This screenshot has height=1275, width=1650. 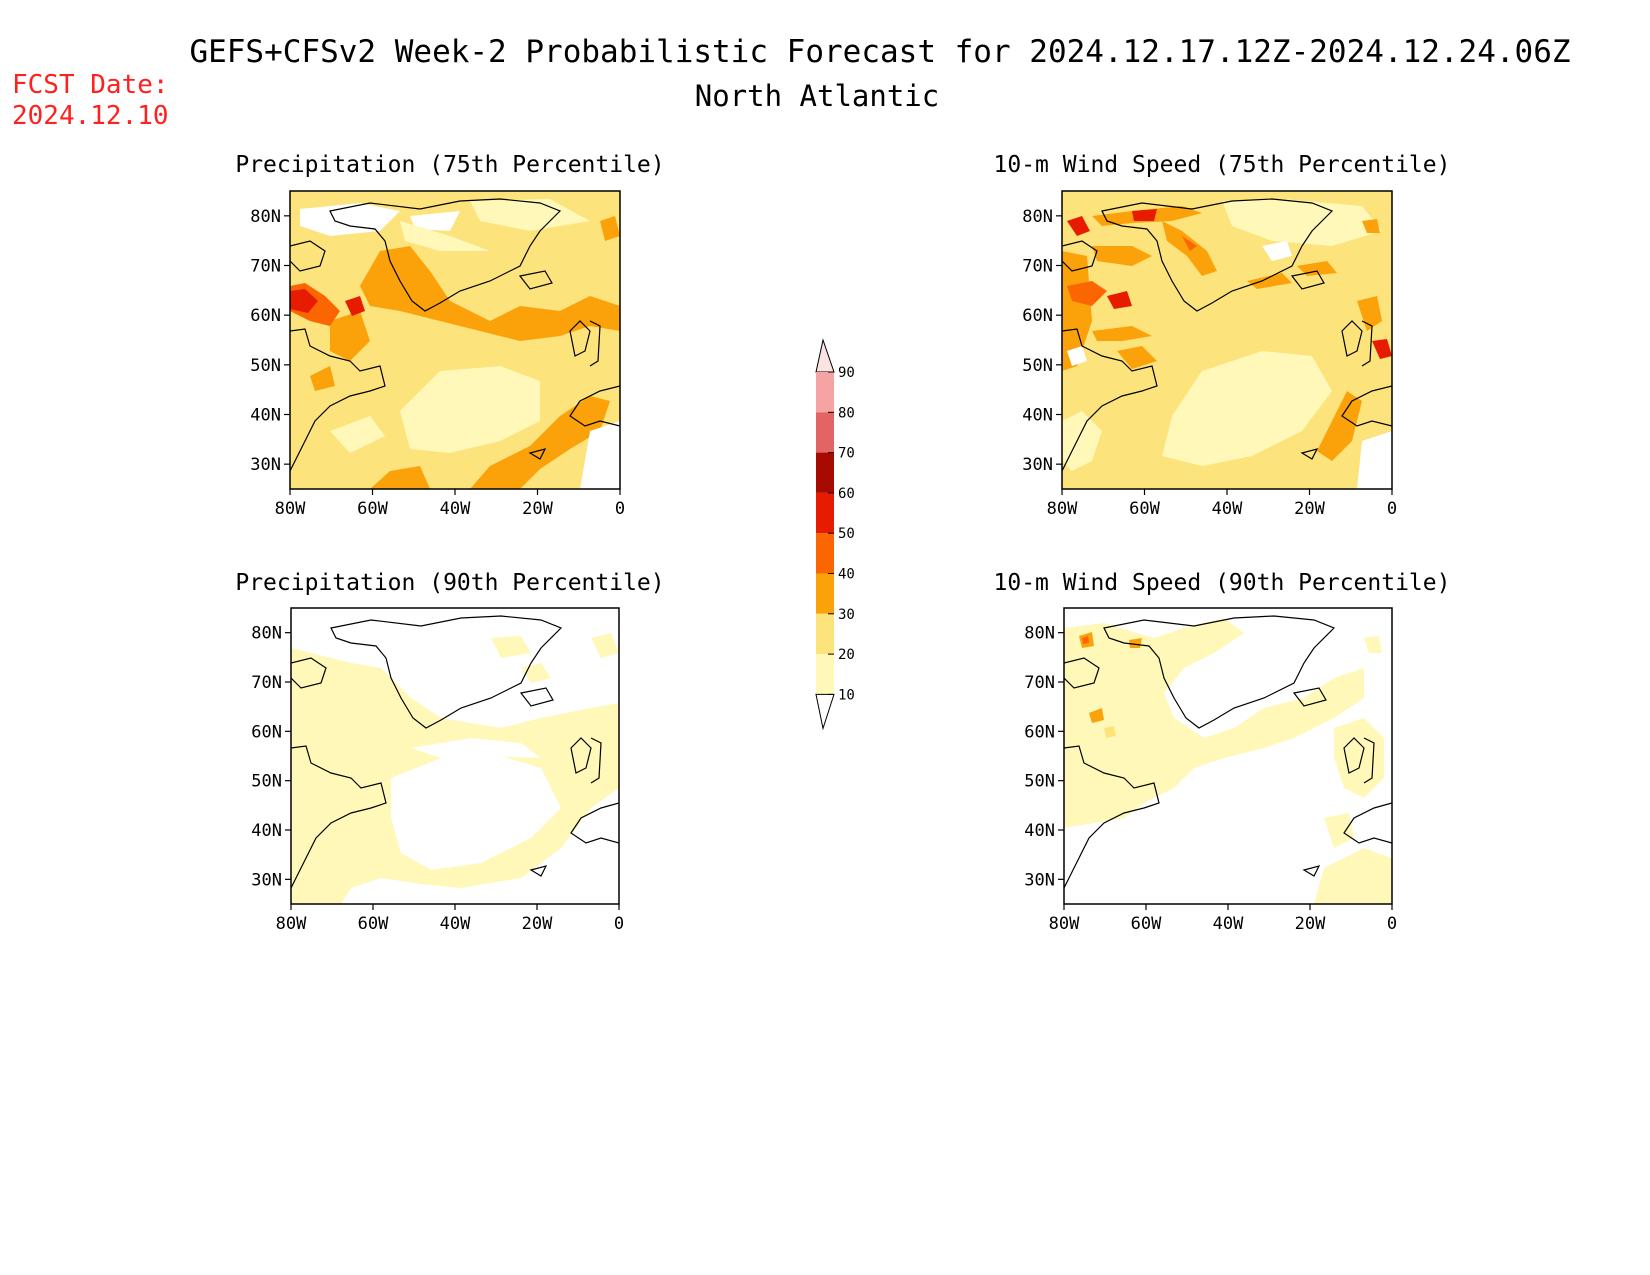 I want to click on panel-title-wind-90: 10-m Wind Speed (90th Percentile), so click(x=1222, y=583).